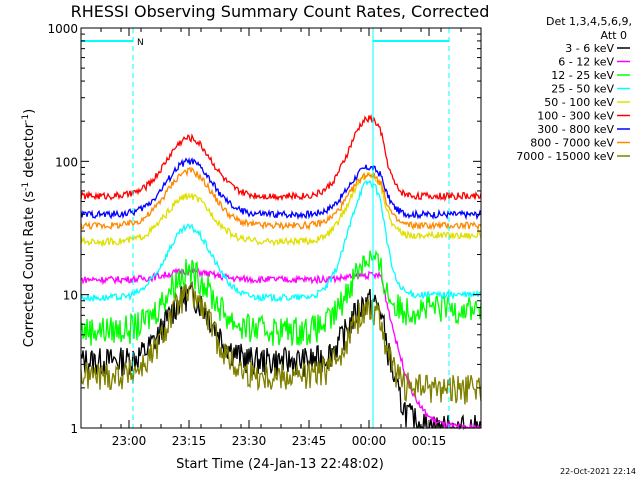 Image resolution: width=640 pixels, height=480 pixels. I want to click on x-tick-label: 23:45, so click(309, 441).